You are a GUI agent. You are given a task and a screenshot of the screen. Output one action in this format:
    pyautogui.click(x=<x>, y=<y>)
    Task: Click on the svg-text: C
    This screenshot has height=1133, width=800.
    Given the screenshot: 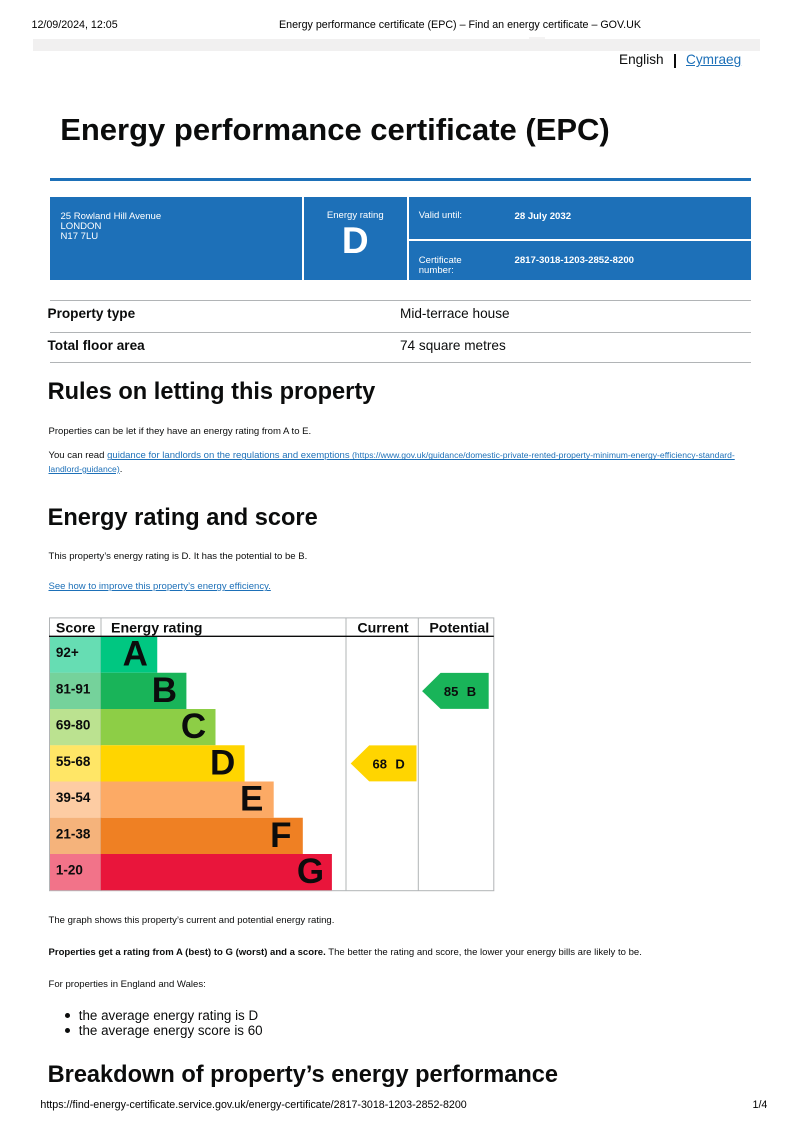 What is the action you would take?
    pyautogui.click(x=192, y=726)
    